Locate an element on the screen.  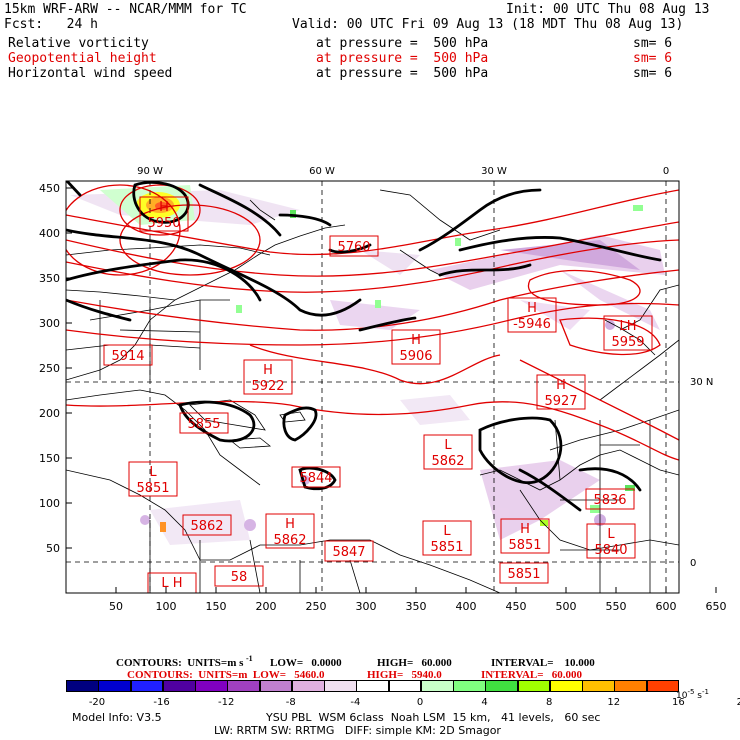
contour-black-units: CONTOURS: UNITS=m s is located at coordinates (180, 663).